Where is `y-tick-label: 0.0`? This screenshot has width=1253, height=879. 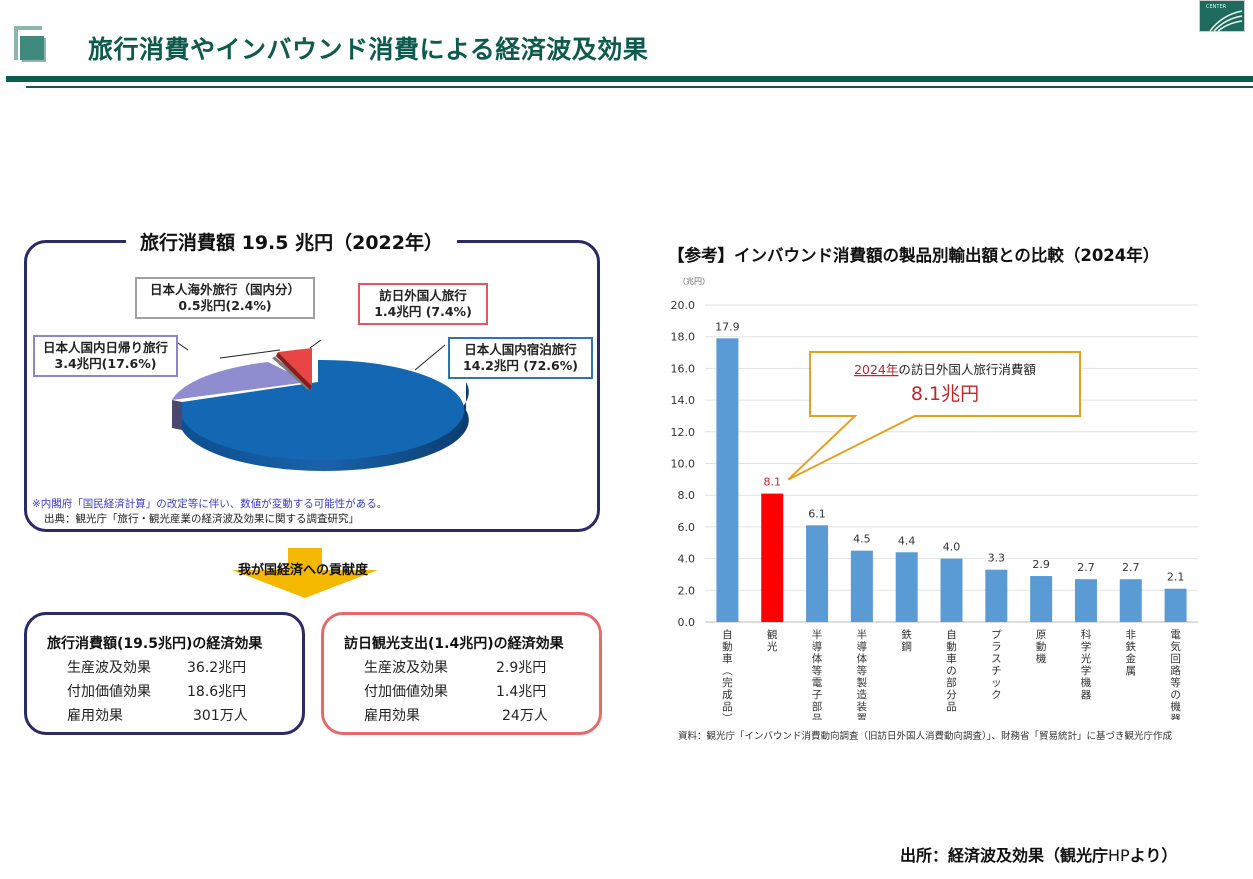 y-tick-label: 0.0 is located at coordinates (687, 622).